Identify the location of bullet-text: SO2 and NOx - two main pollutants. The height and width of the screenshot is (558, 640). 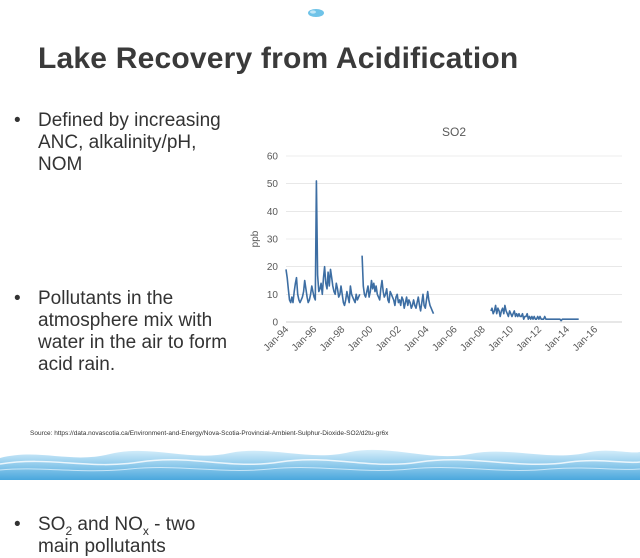
(117, 535).